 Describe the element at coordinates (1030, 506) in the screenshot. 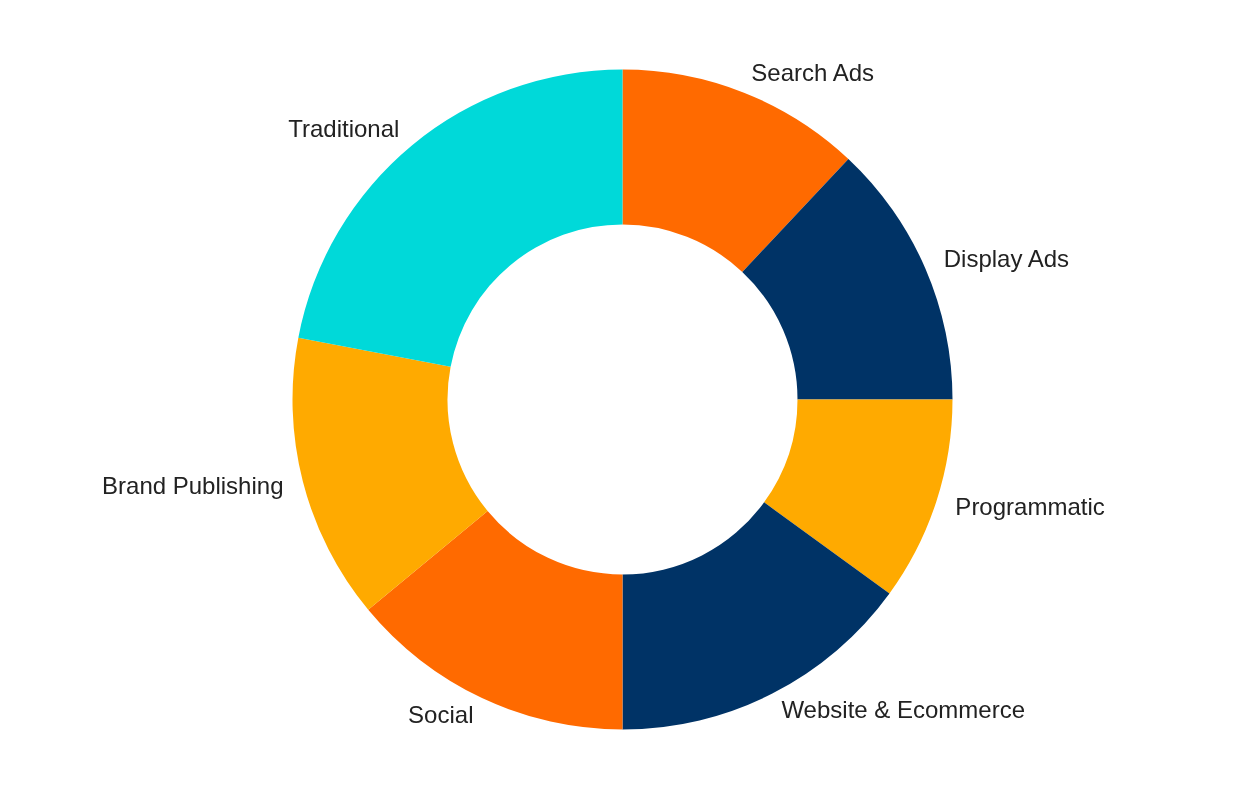

I see `slice-label: Programmatic` at that location.